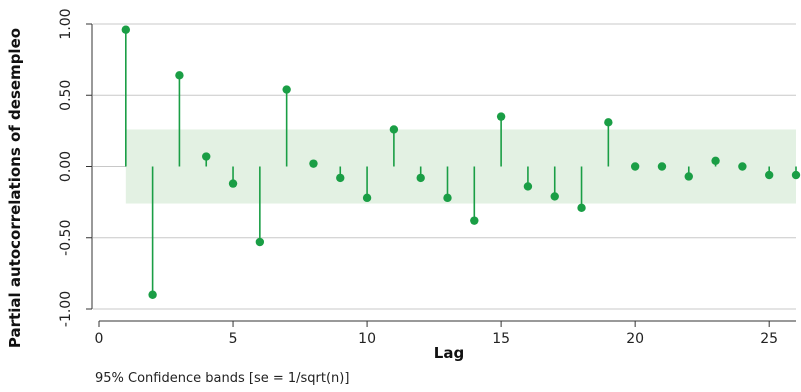 The image size is (801, 392). Describe the element at coordinates (75, 167) in the screenshot. I see `y-axis: -1.00 -0.50 0.00 0.50 1.00` at that location.